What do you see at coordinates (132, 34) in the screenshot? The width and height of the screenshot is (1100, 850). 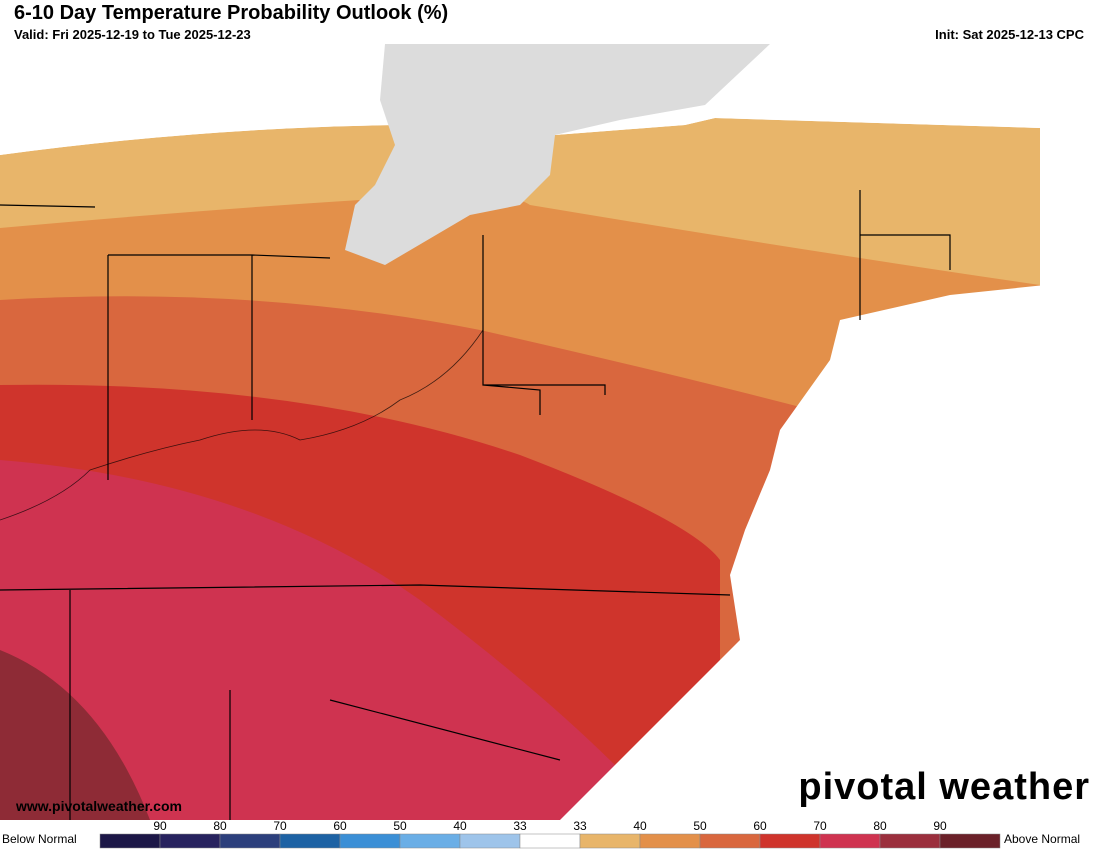 I see `valid-time: Valid: Fri 2025-12-19 to Tue 2025-12-23` at bounding box center [132, 34].